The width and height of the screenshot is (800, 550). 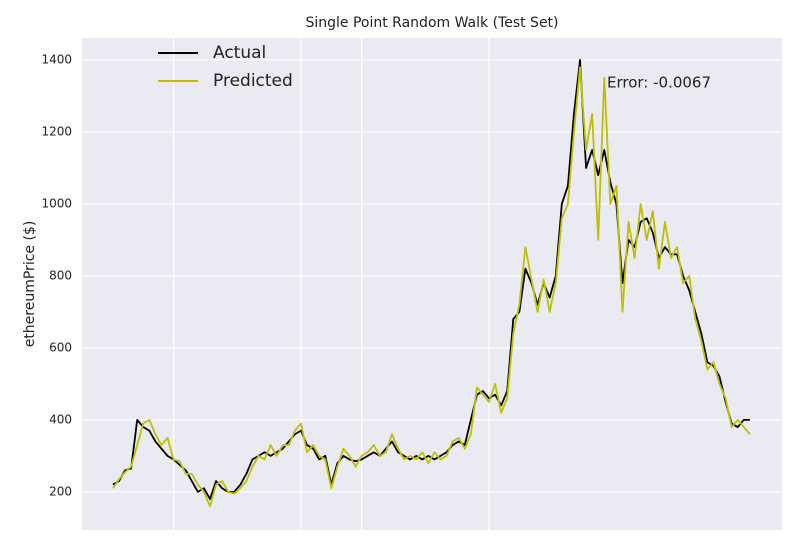 I want to click on legend-label: Actual, so click(x=239, y=53).